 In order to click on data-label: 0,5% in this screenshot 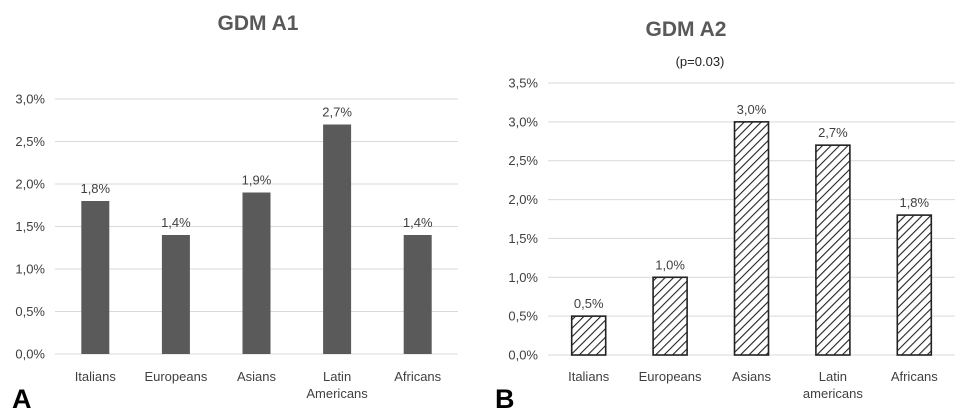, I will do `click(589, 303)`.